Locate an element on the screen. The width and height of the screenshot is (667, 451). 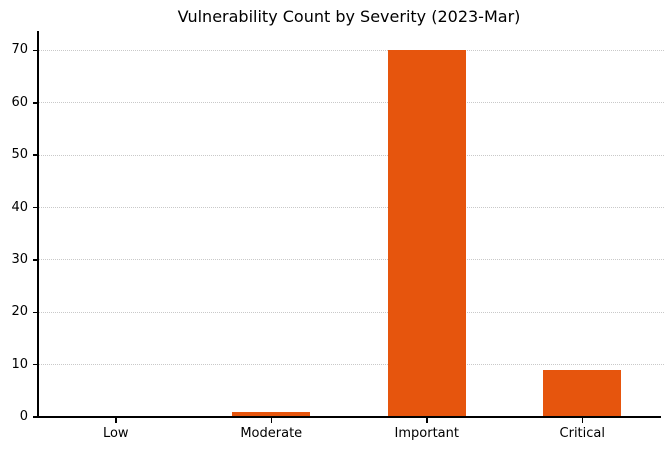
x-axis-spine is located at coordinates (349, 417).